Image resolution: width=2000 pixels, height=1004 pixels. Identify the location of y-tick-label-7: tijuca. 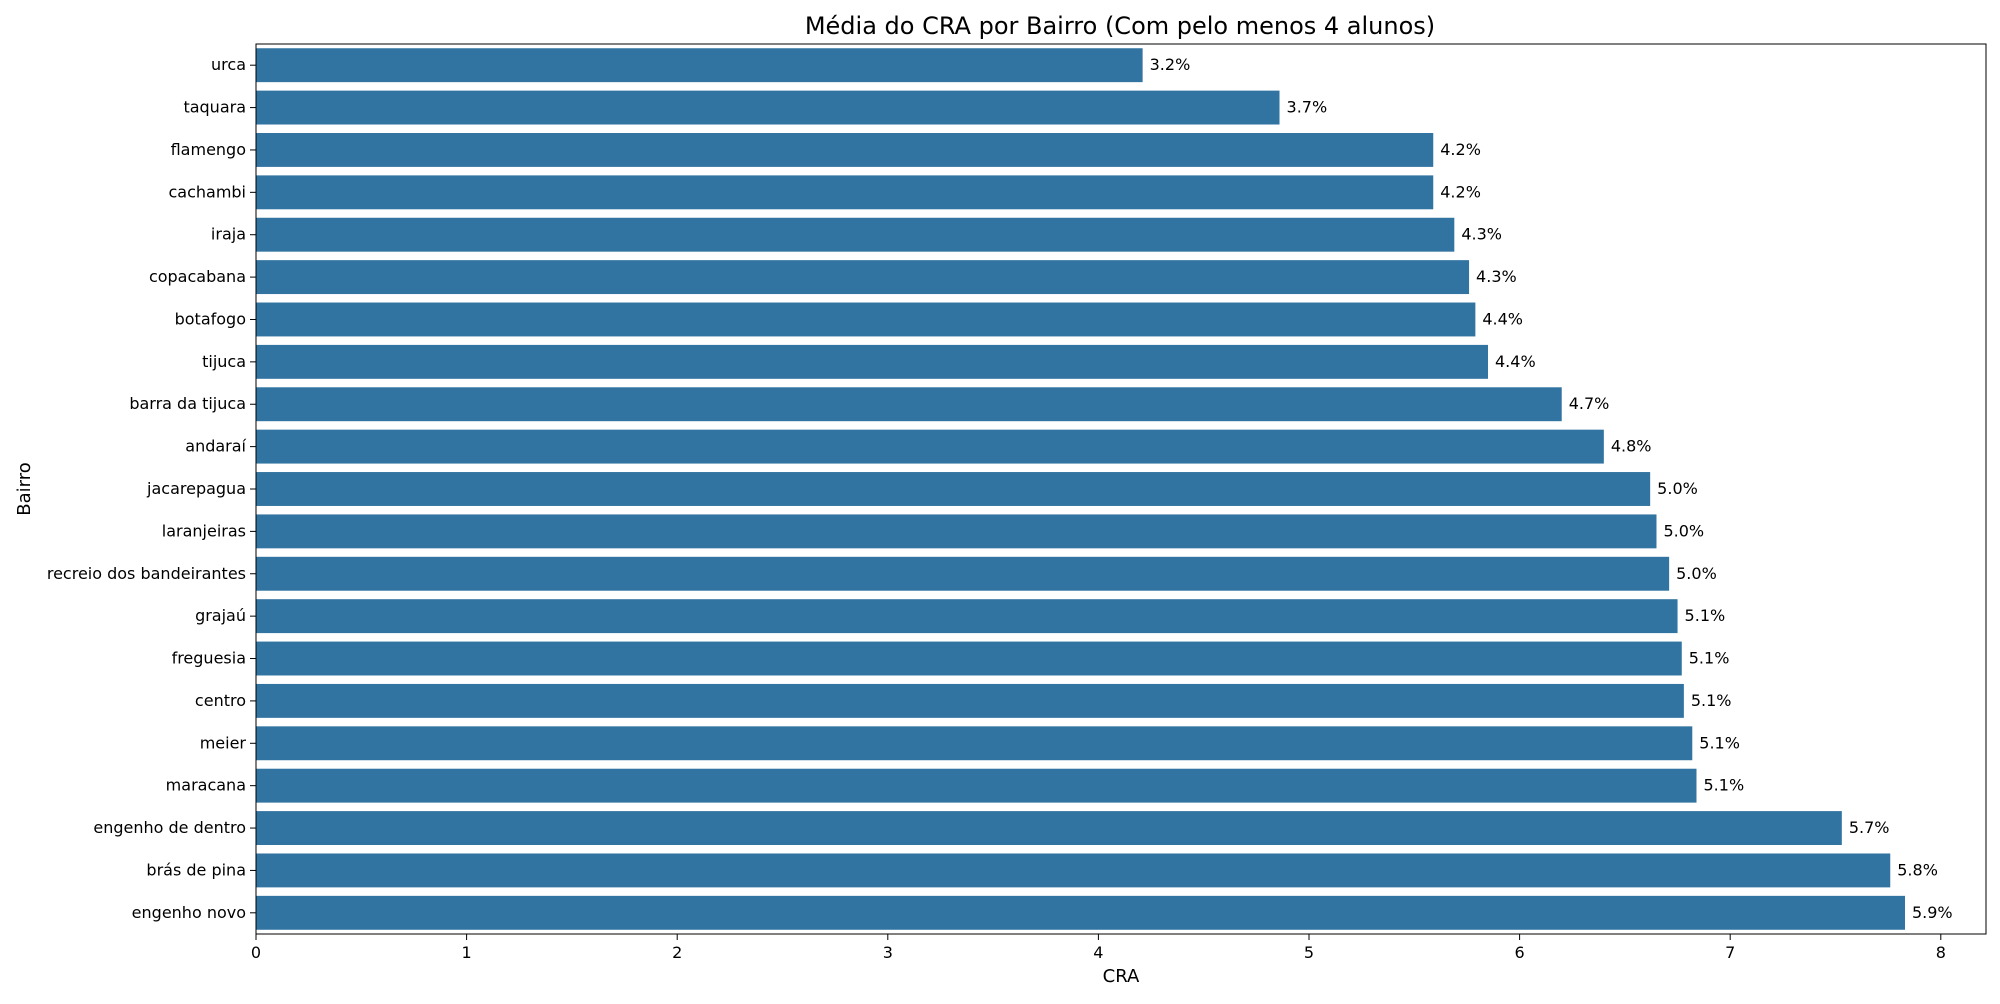
(224, 361).